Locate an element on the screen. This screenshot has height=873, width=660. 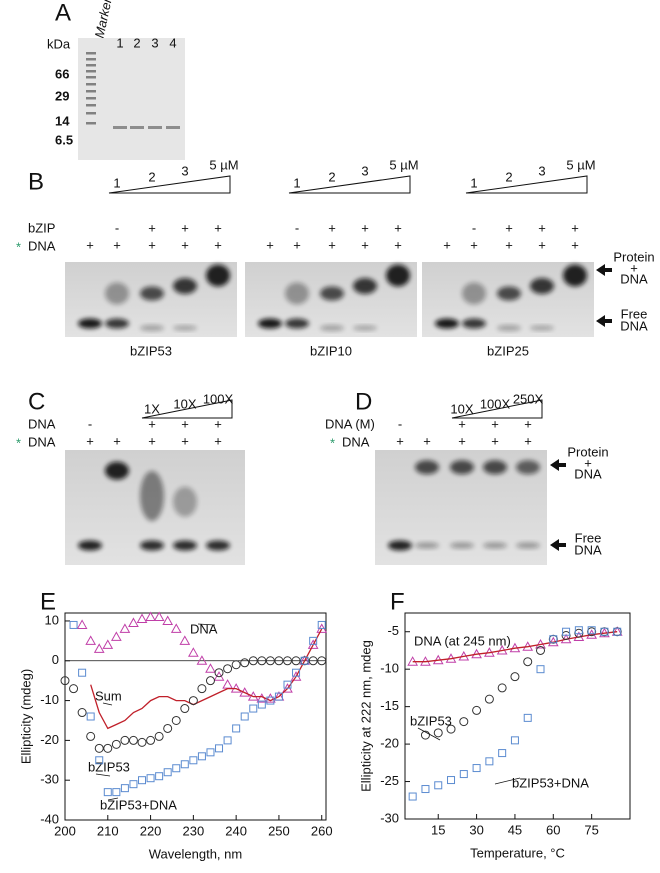
unit-label: kDa is located at coordinates (59, 43).